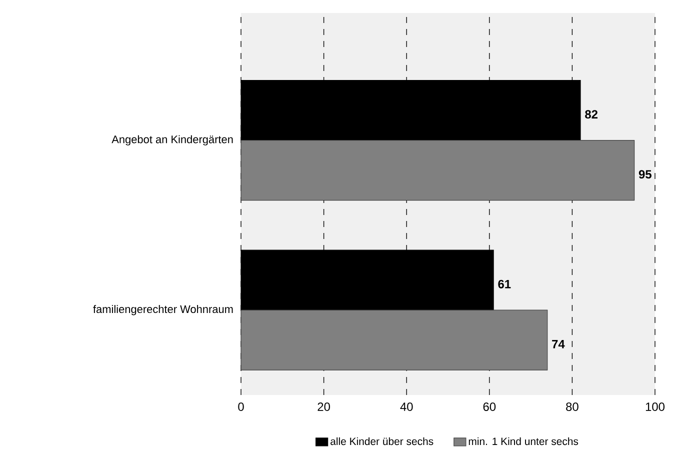 The width and height of the screenshot is (691, 462). Describe the element at coordinates (591, 114) in the screenshot. I see `data-label: 82` at that location.